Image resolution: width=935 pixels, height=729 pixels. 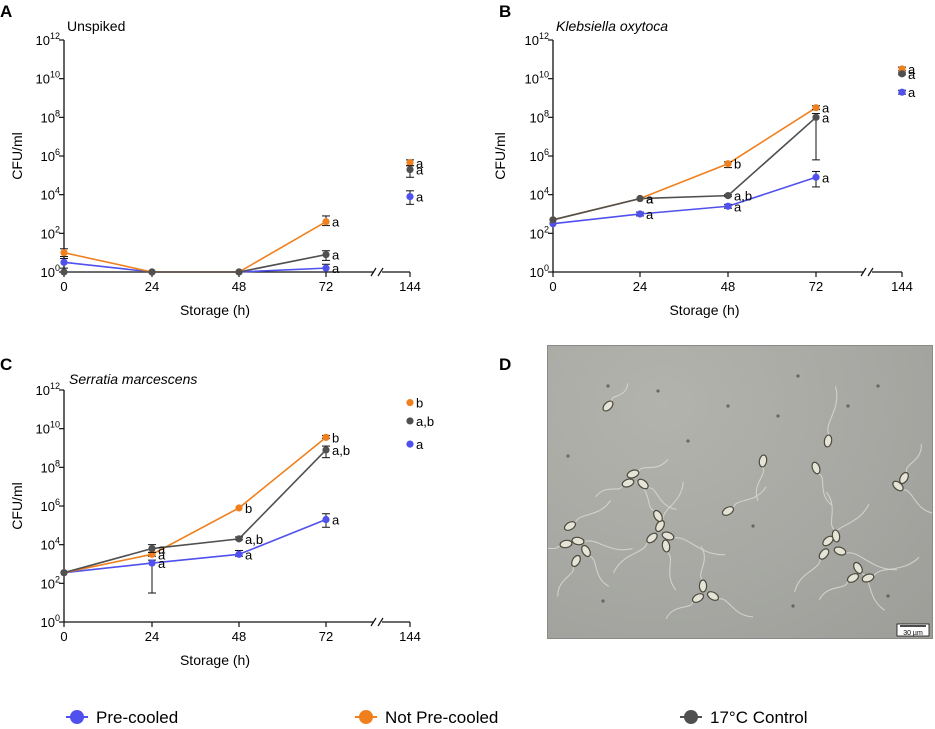 What do you see at coordinates (133, 379) in the screenshot?
I see `chart-title: Serratia marcescens` at bounding box center [133, 379].